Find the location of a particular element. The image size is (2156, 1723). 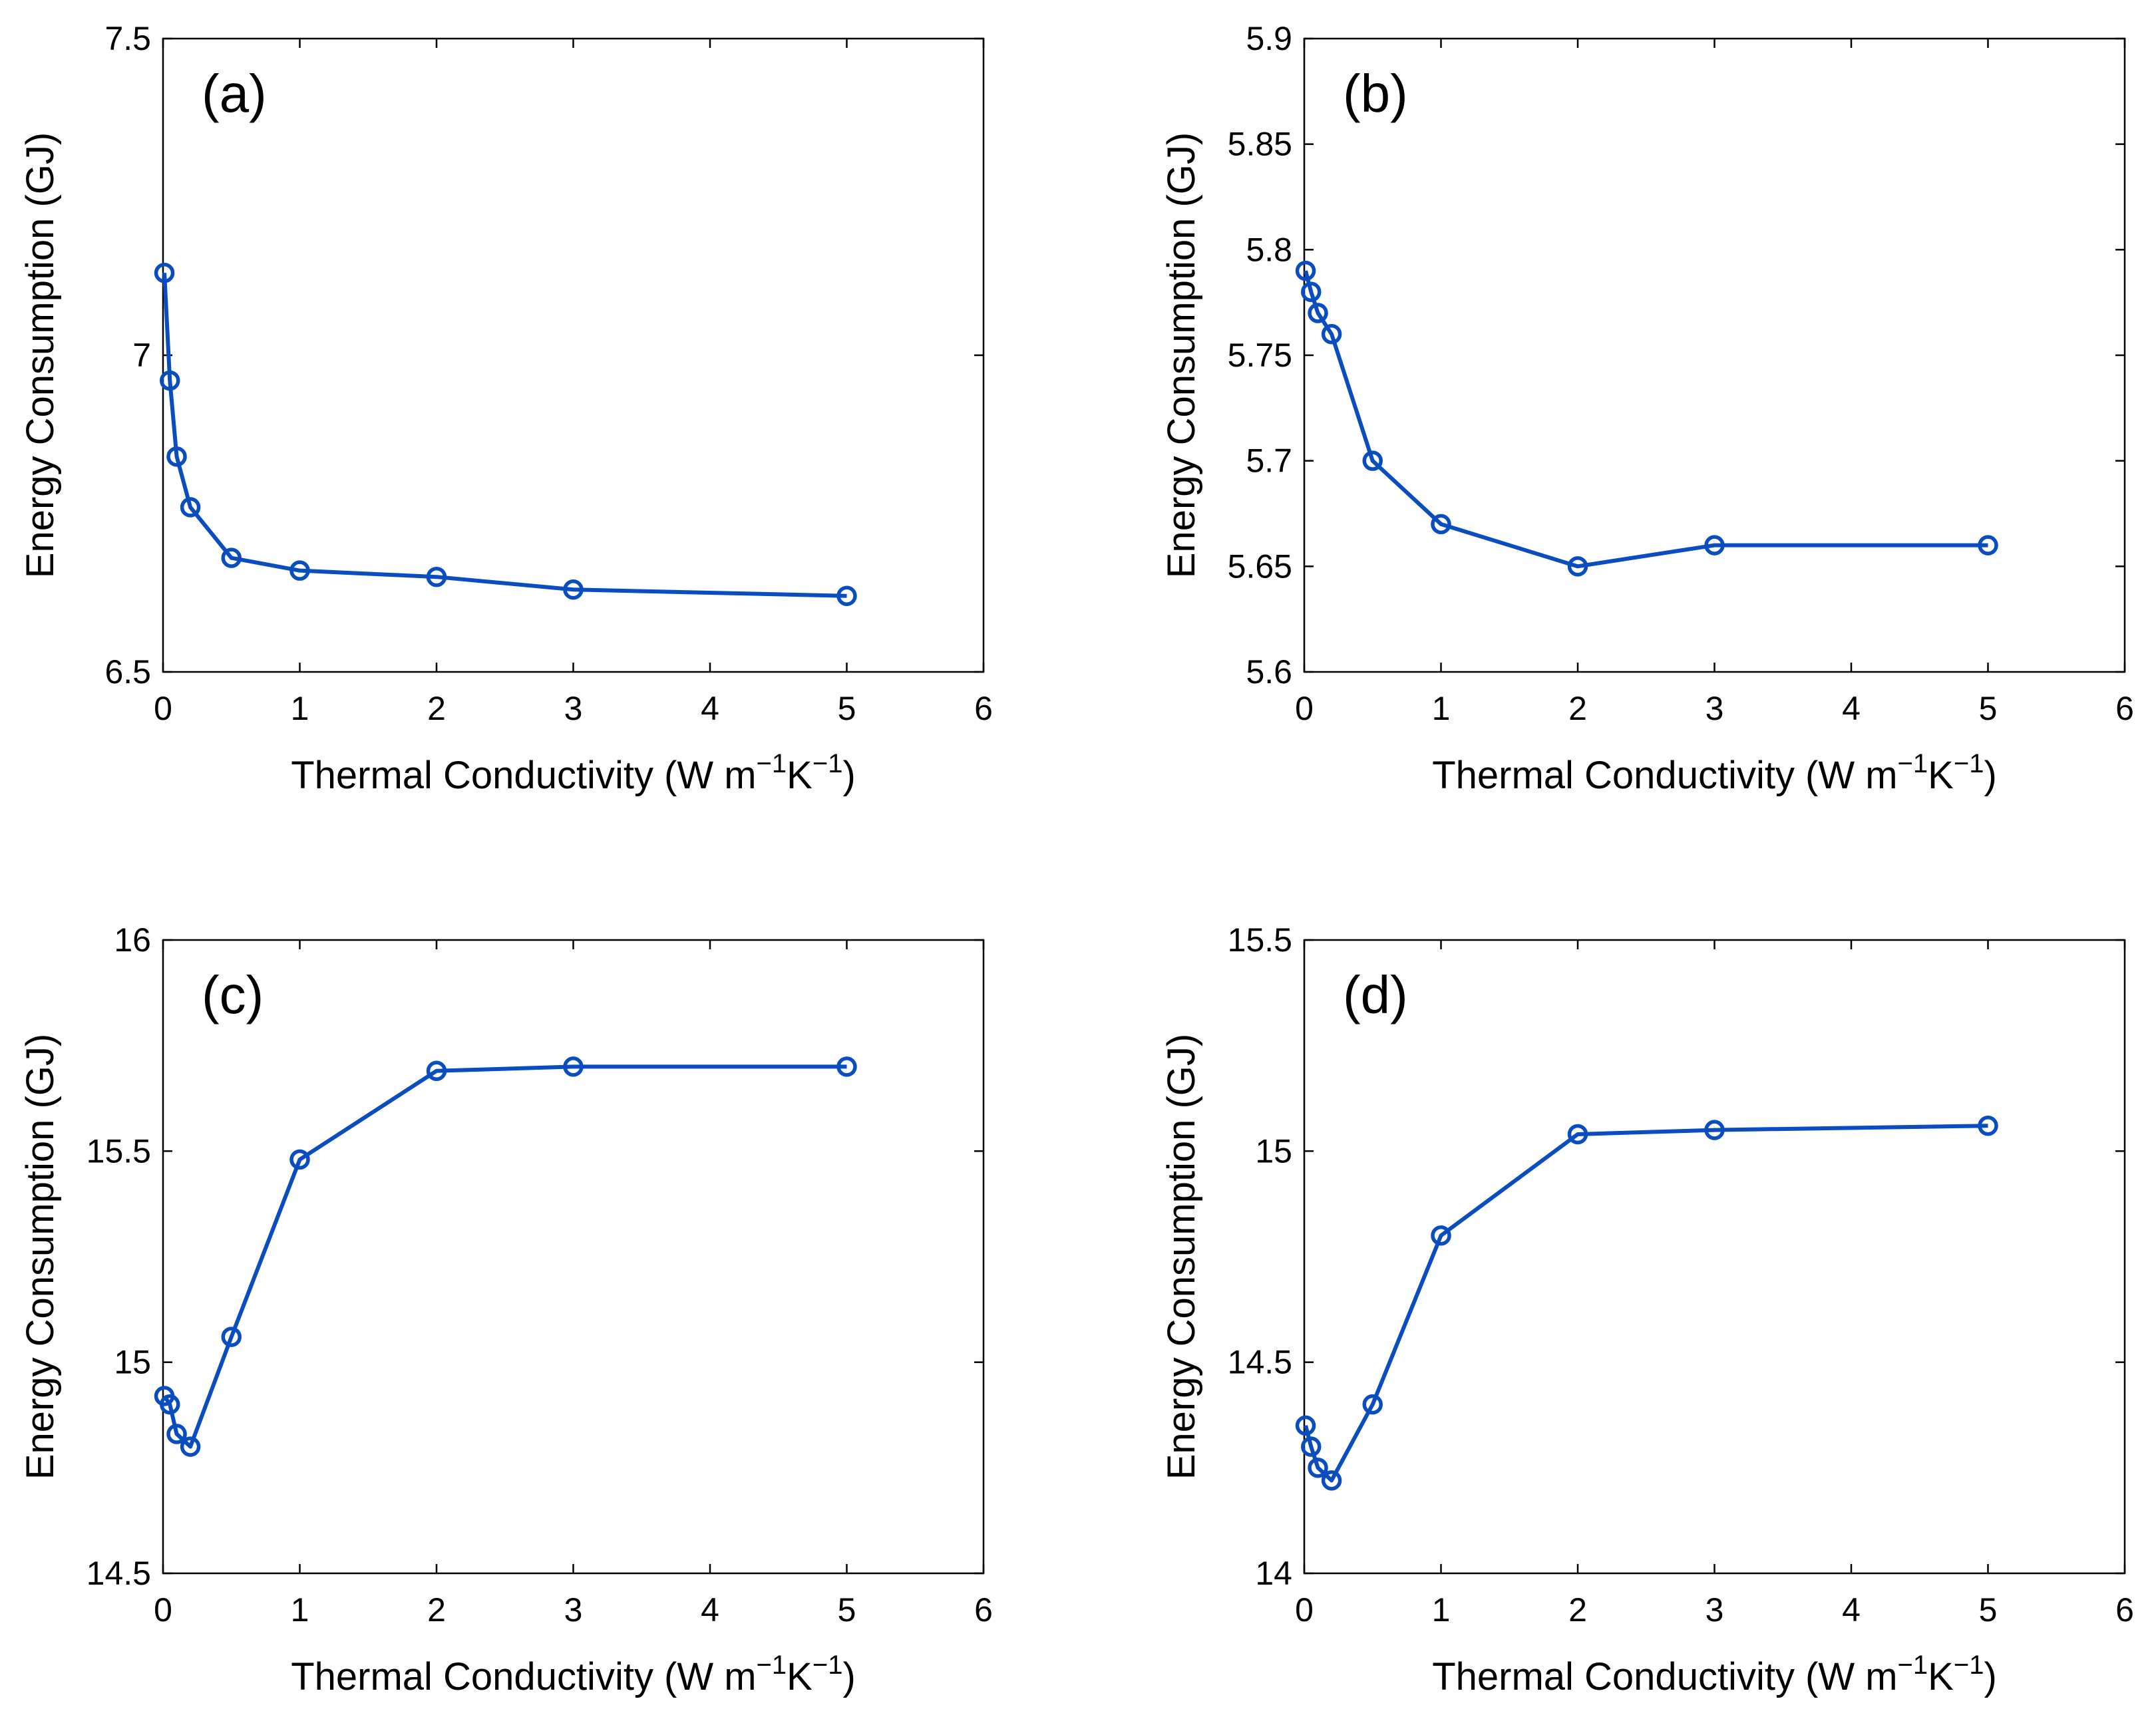

y-tick-label: 5.6 is located at coordinates (1269, 672).